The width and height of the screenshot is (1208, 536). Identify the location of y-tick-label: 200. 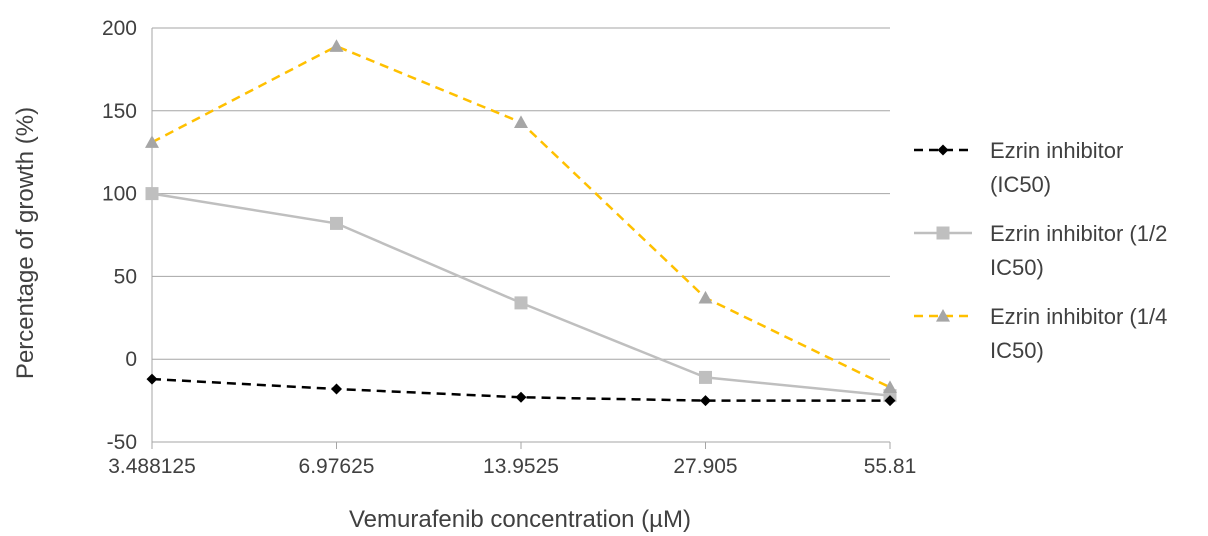
(119, 28).